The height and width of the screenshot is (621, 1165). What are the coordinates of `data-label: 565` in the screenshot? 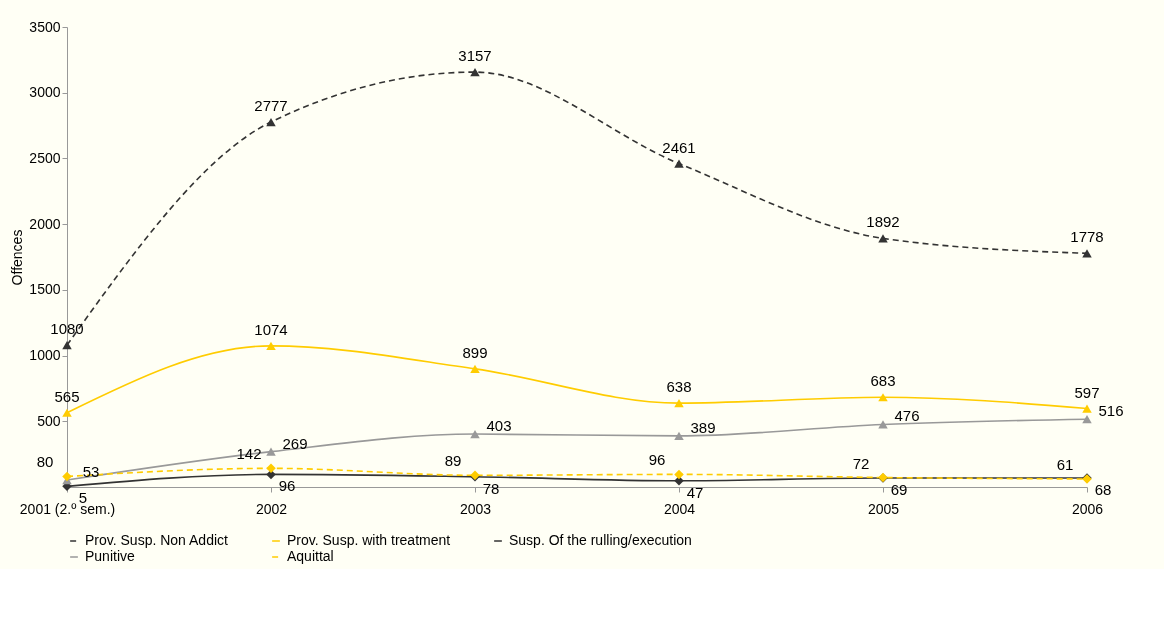 It's located at (67, 396).